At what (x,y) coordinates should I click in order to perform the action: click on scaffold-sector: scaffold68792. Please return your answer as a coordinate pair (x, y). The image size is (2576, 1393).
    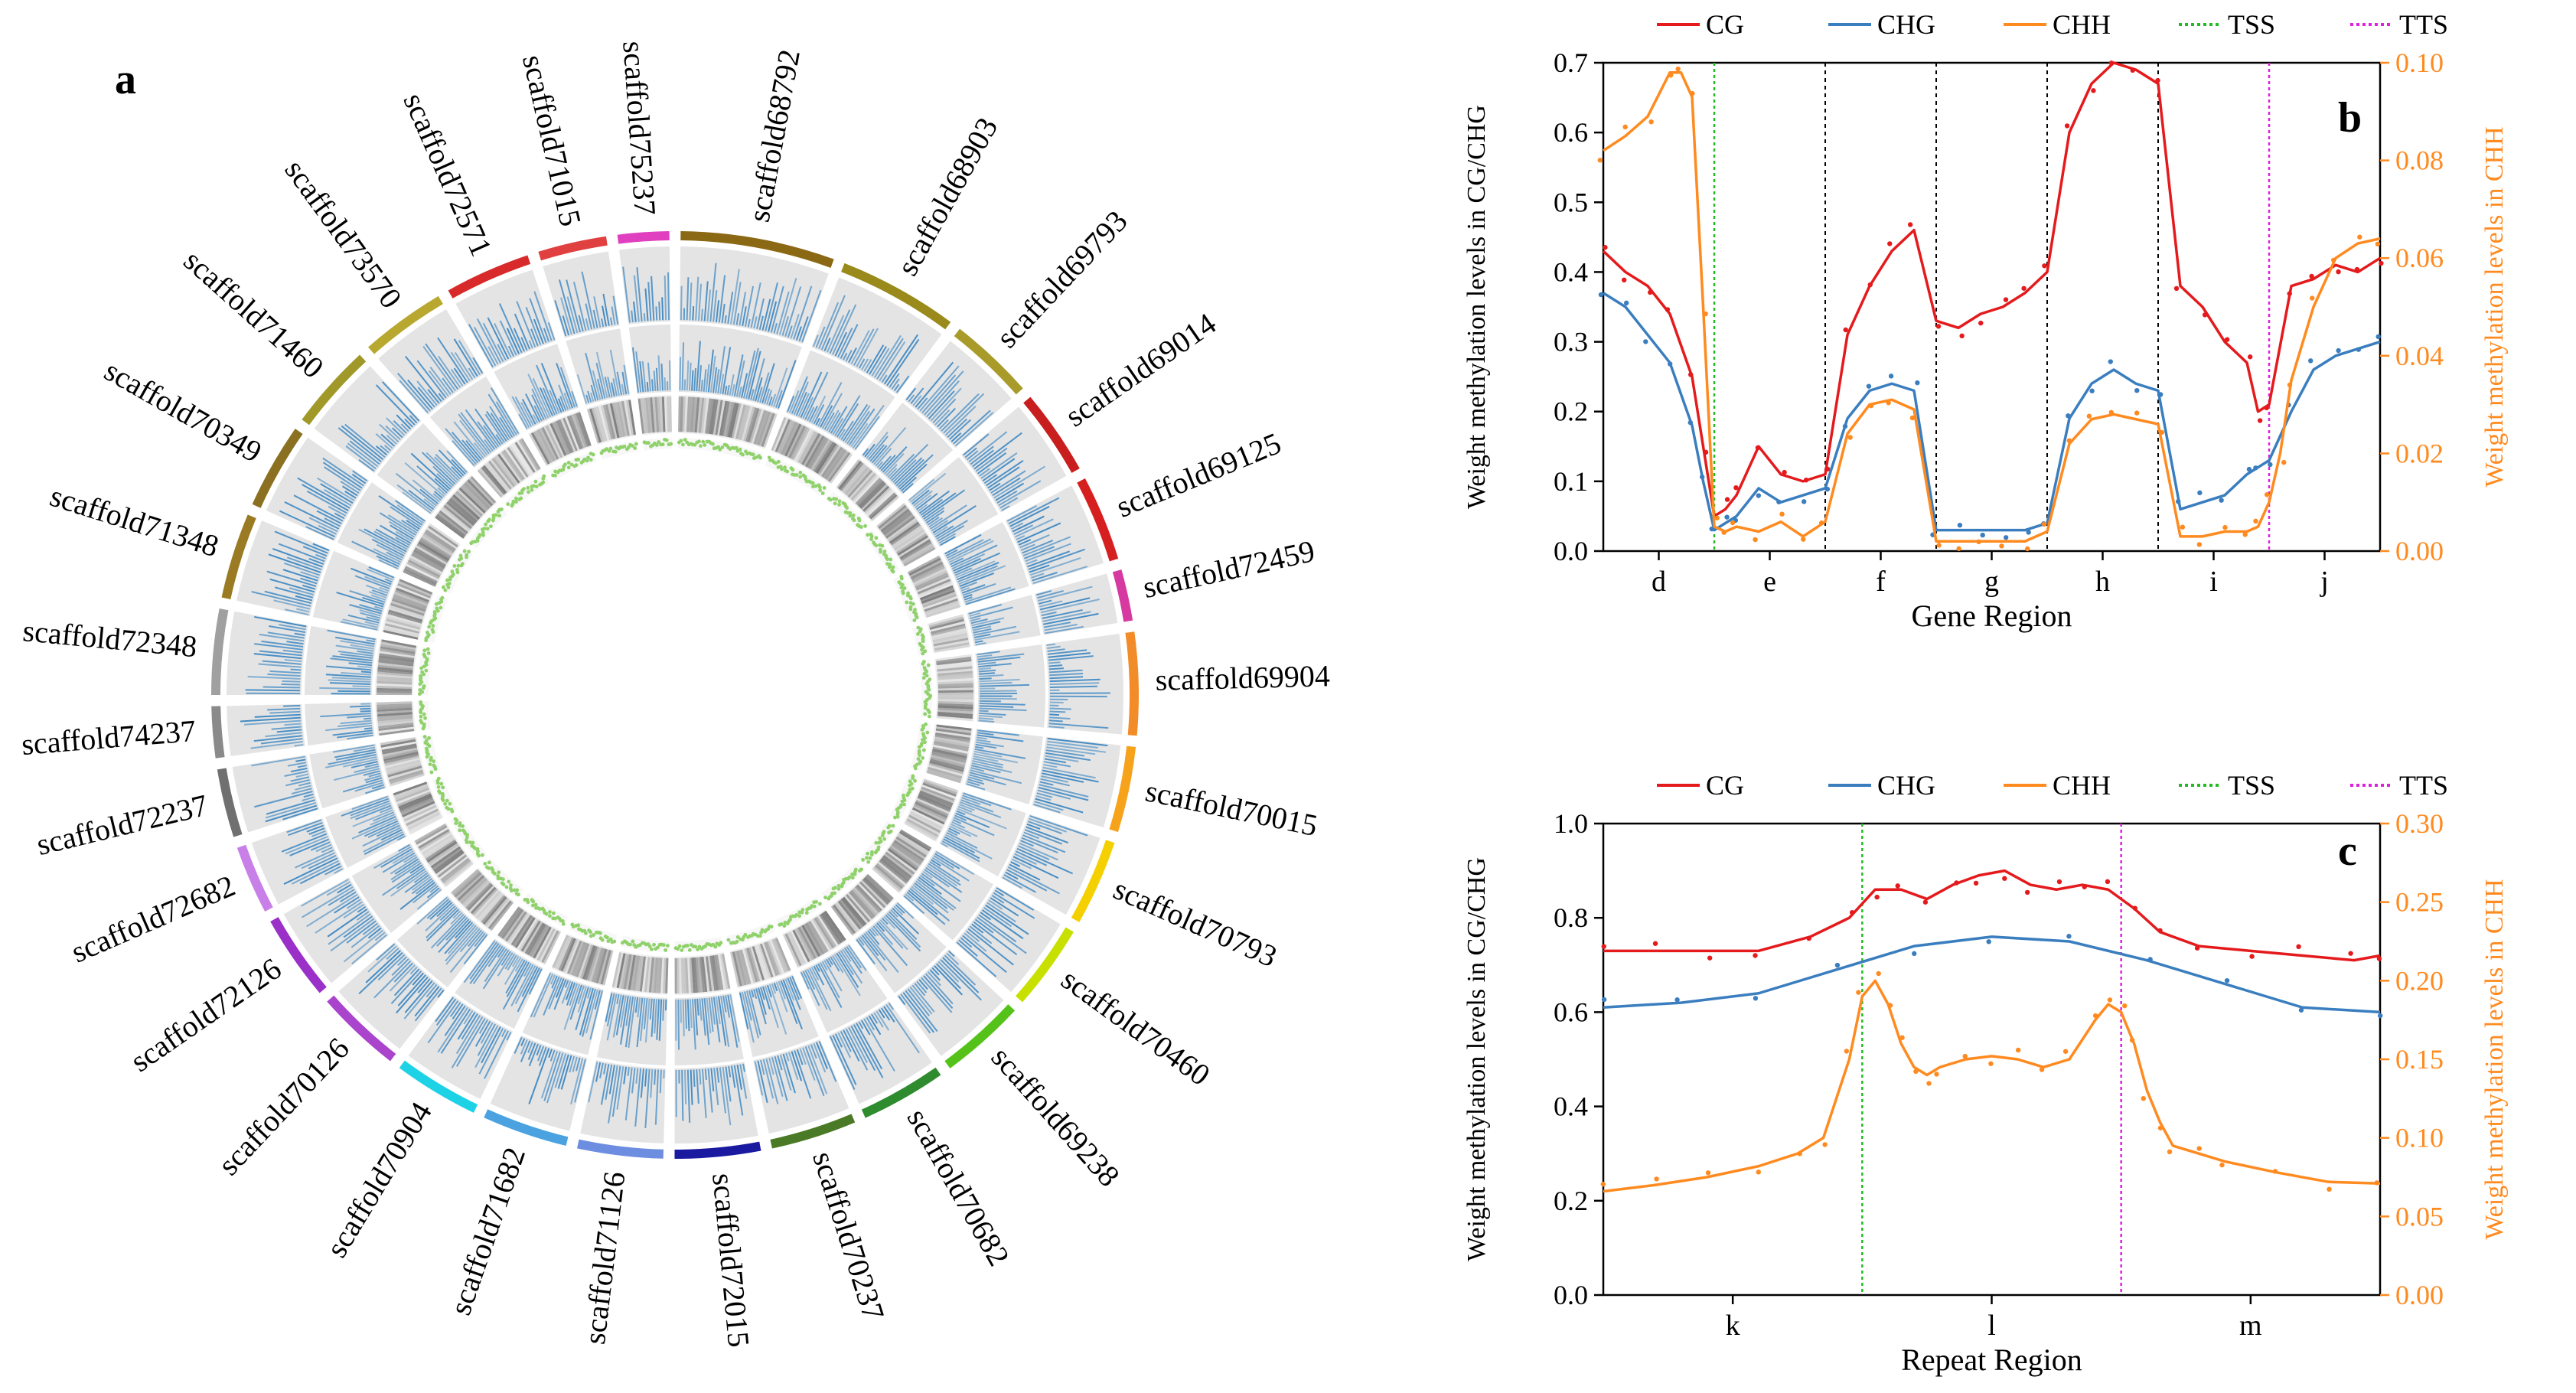
    Looking at the image, I should click on (755, 255).